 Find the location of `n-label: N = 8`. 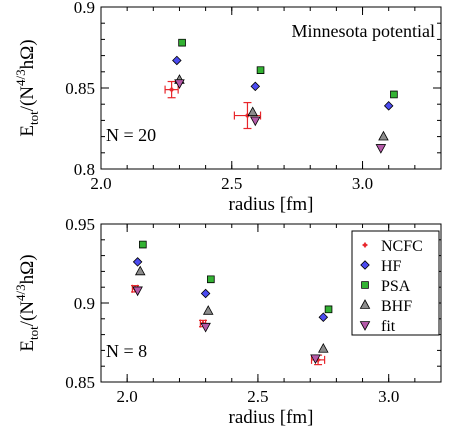

n-label: N = 8 is located at coordinates (126, 351).